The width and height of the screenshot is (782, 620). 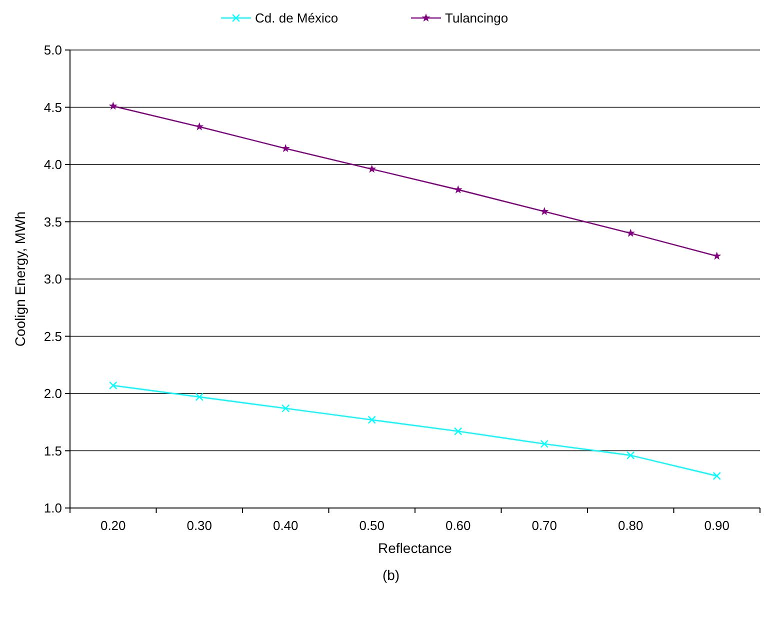 I want to click on y-tick-label: 1.5, so click(x=53, y=450).